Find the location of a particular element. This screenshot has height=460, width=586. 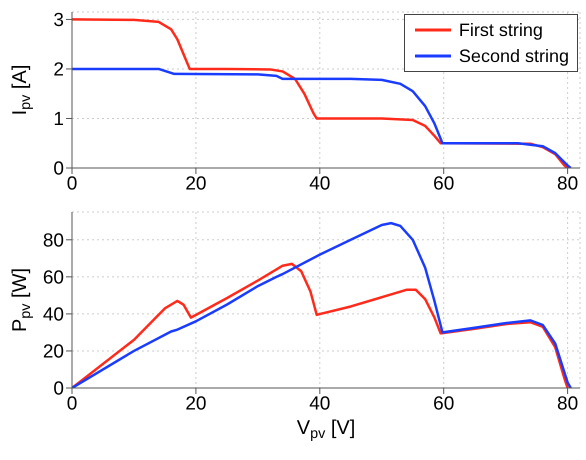

y-tick-label: 80 is located at coordinates (53, 241).